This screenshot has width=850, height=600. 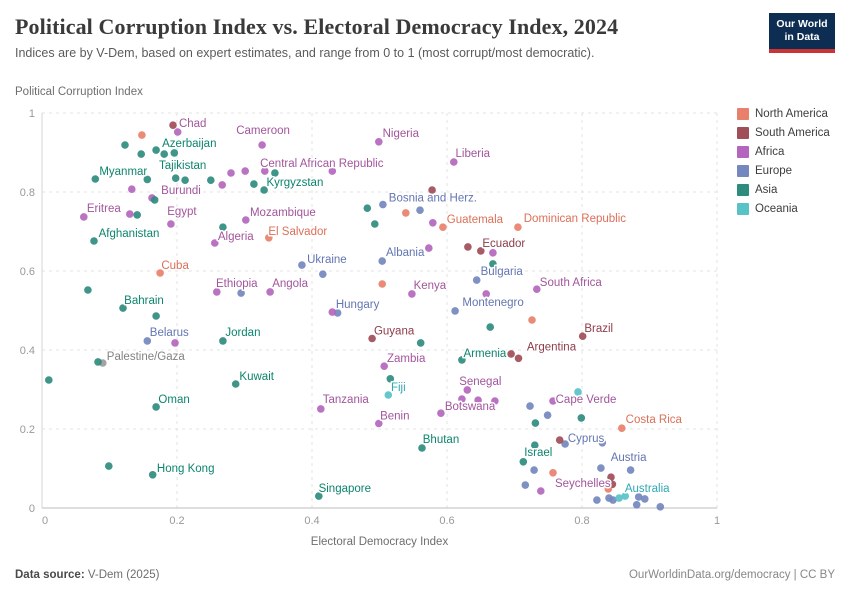 I want to click on legend-item-africa: Africa, so click(x=783, y=151).